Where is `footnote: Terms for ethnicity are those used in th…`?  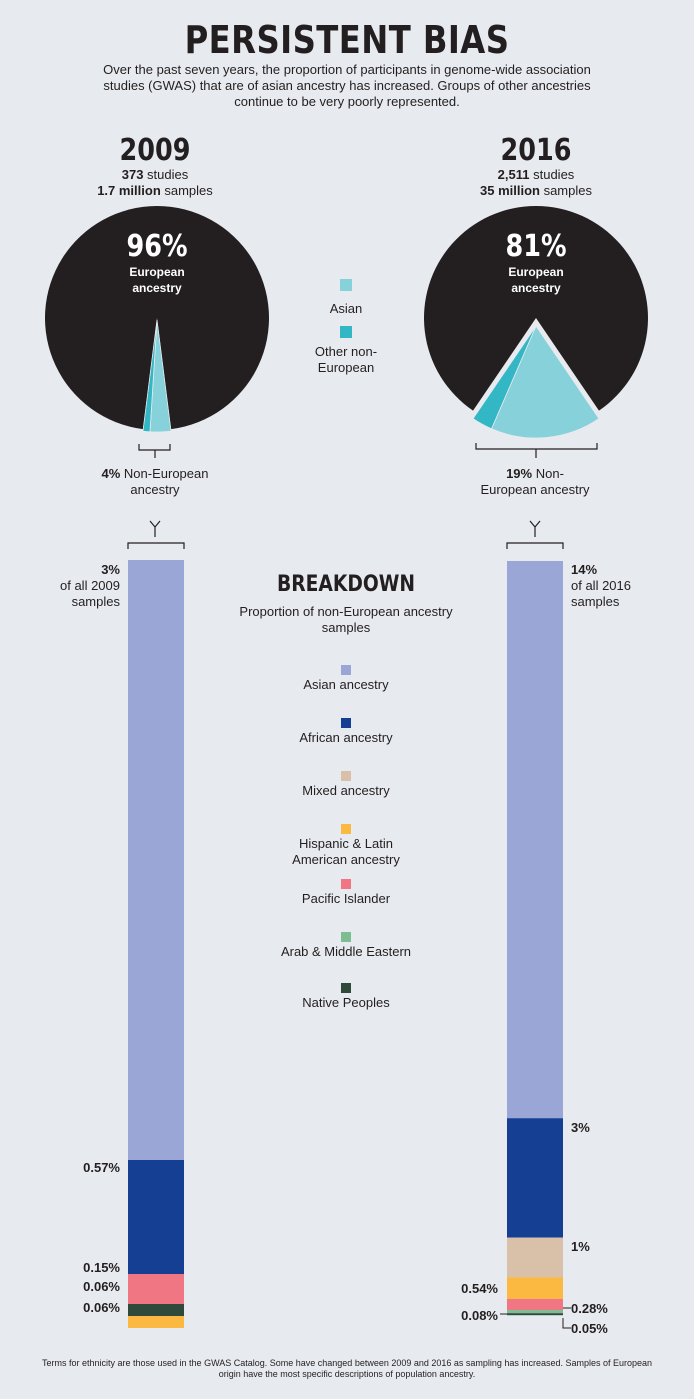
footnote: Terms for ethnicity are those used in th… is located at coordinates (347, 1368).